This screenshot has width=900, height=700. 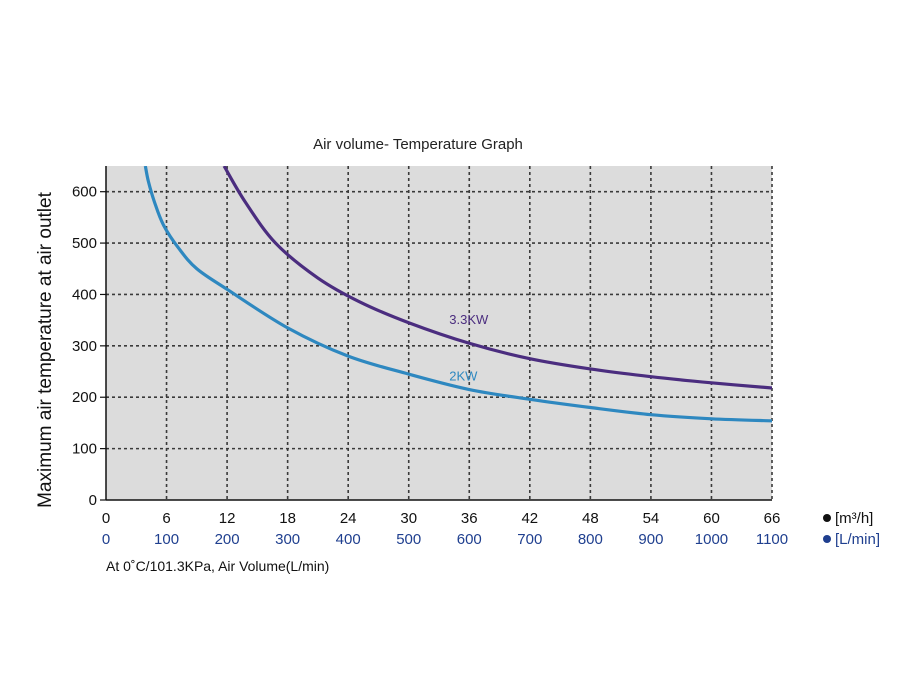 I want to click on x-tick-label-lmin: 200, so click(x=227, y=539).